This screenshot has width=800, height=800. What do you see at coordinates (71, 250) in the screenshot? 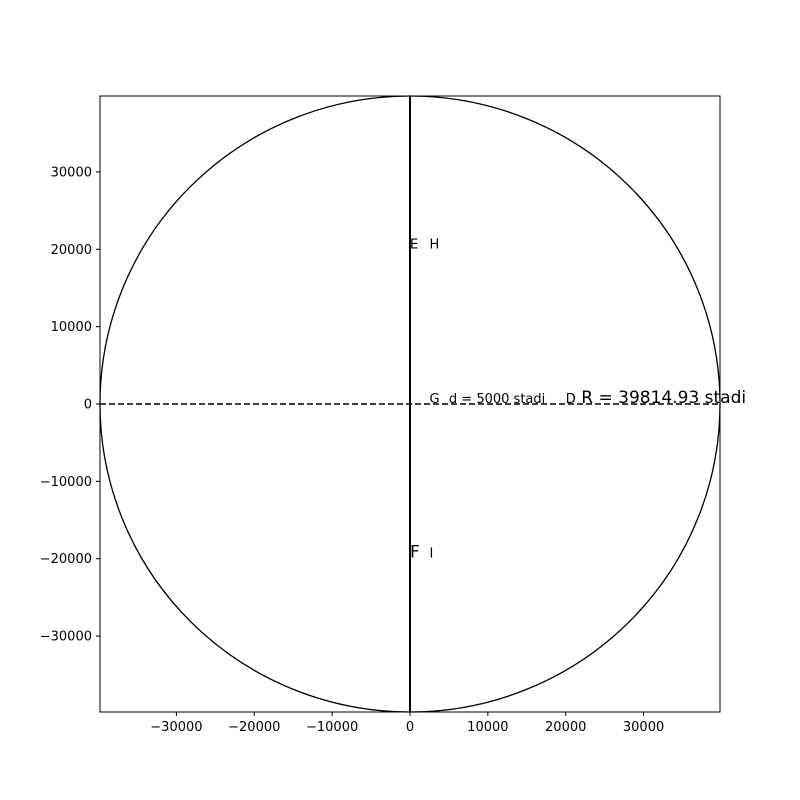
I see `y-tick-label: 20000` at bounding box center [71, 250].